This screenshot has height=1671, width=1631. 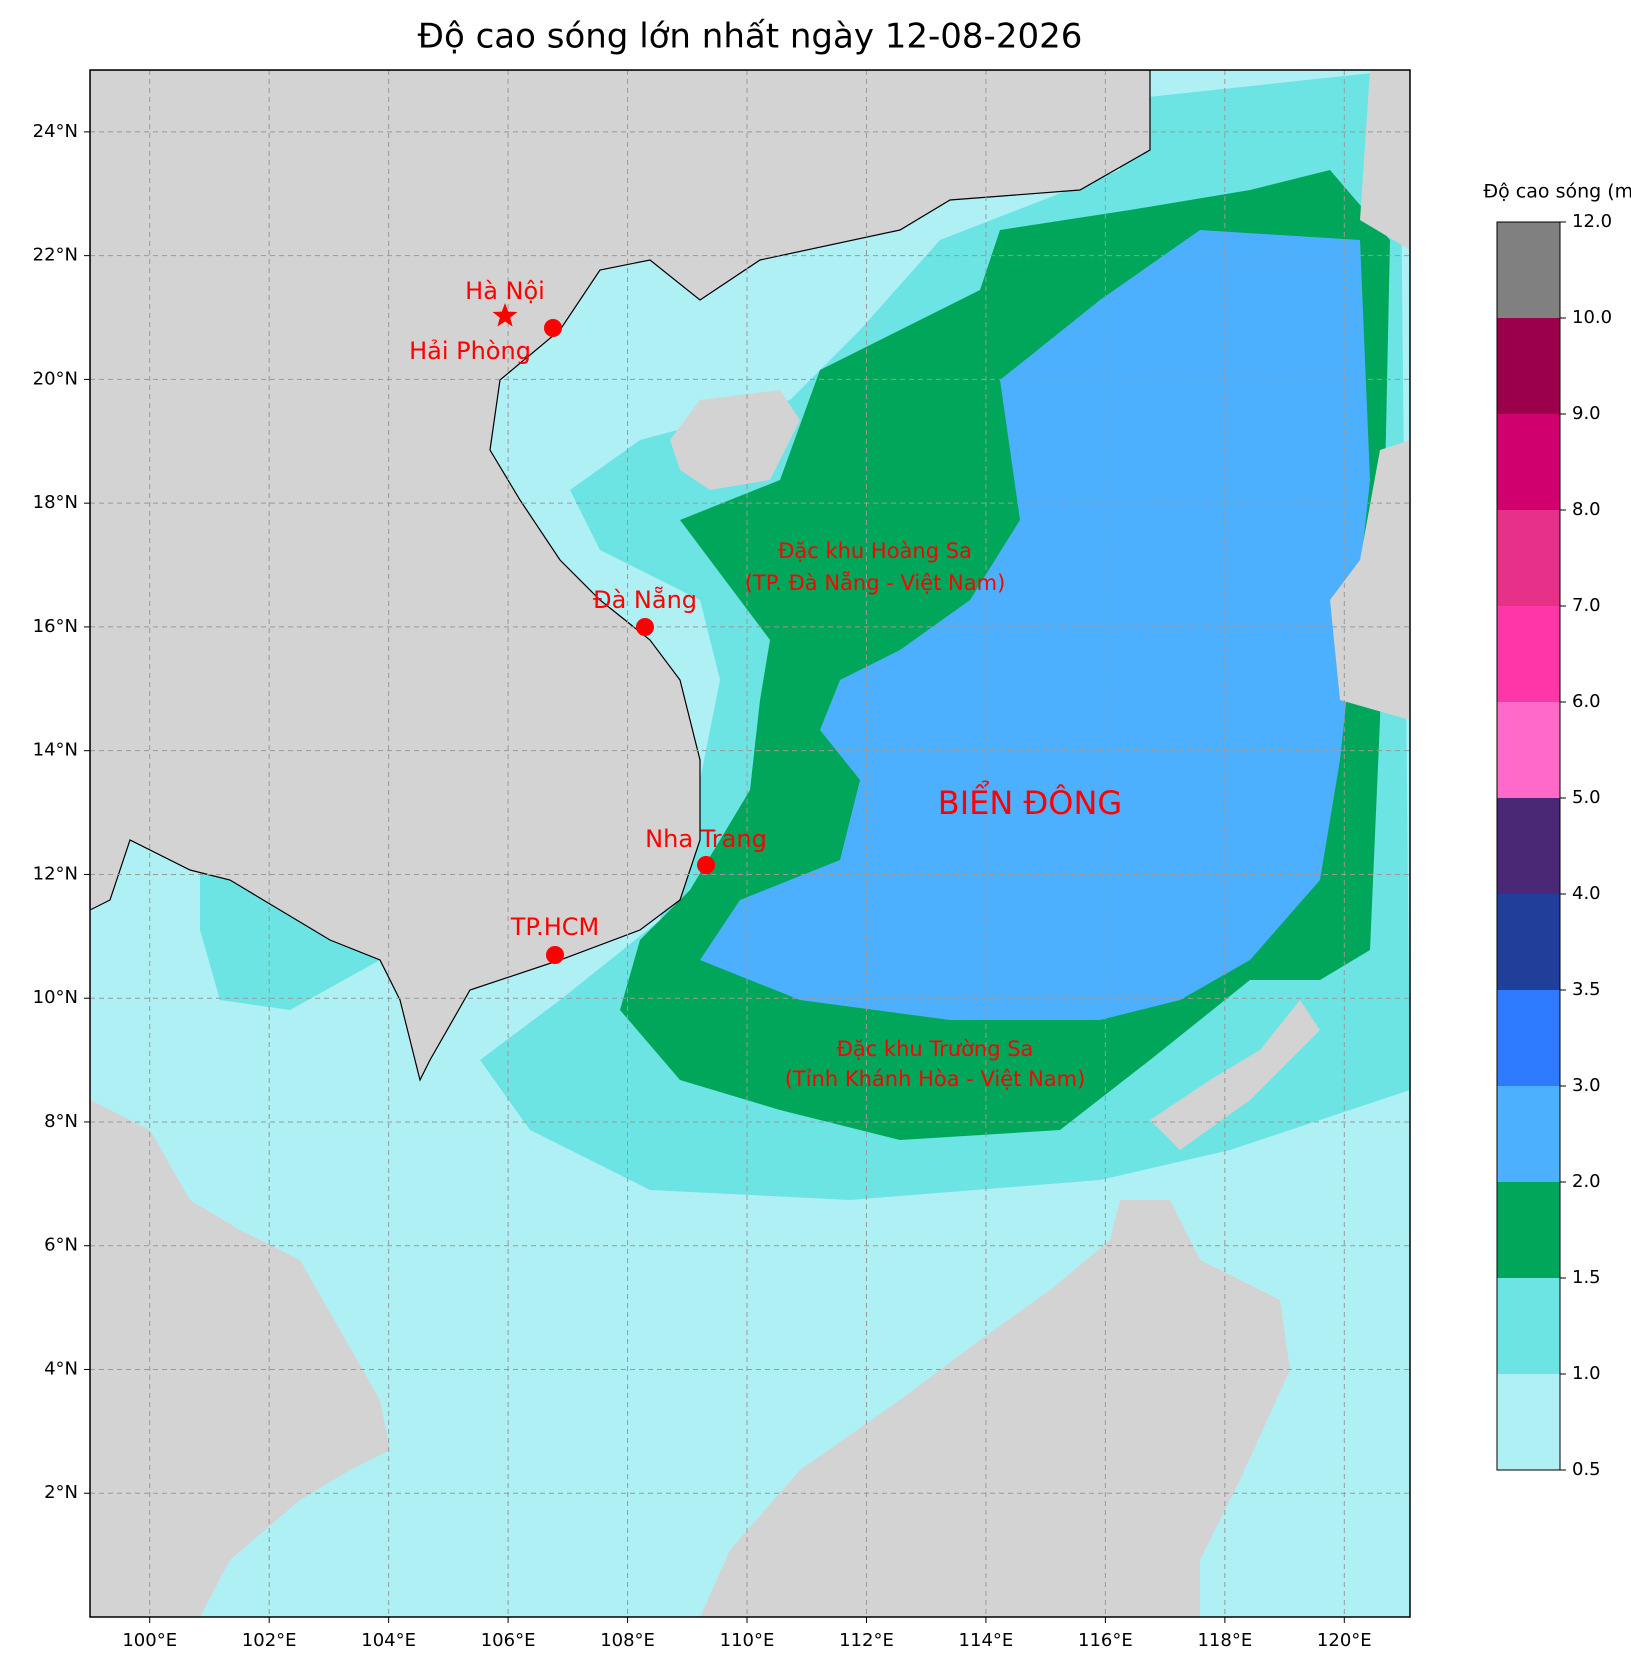 I want to click on x-tick-label: 104°E, so click(x=388, y=1640).